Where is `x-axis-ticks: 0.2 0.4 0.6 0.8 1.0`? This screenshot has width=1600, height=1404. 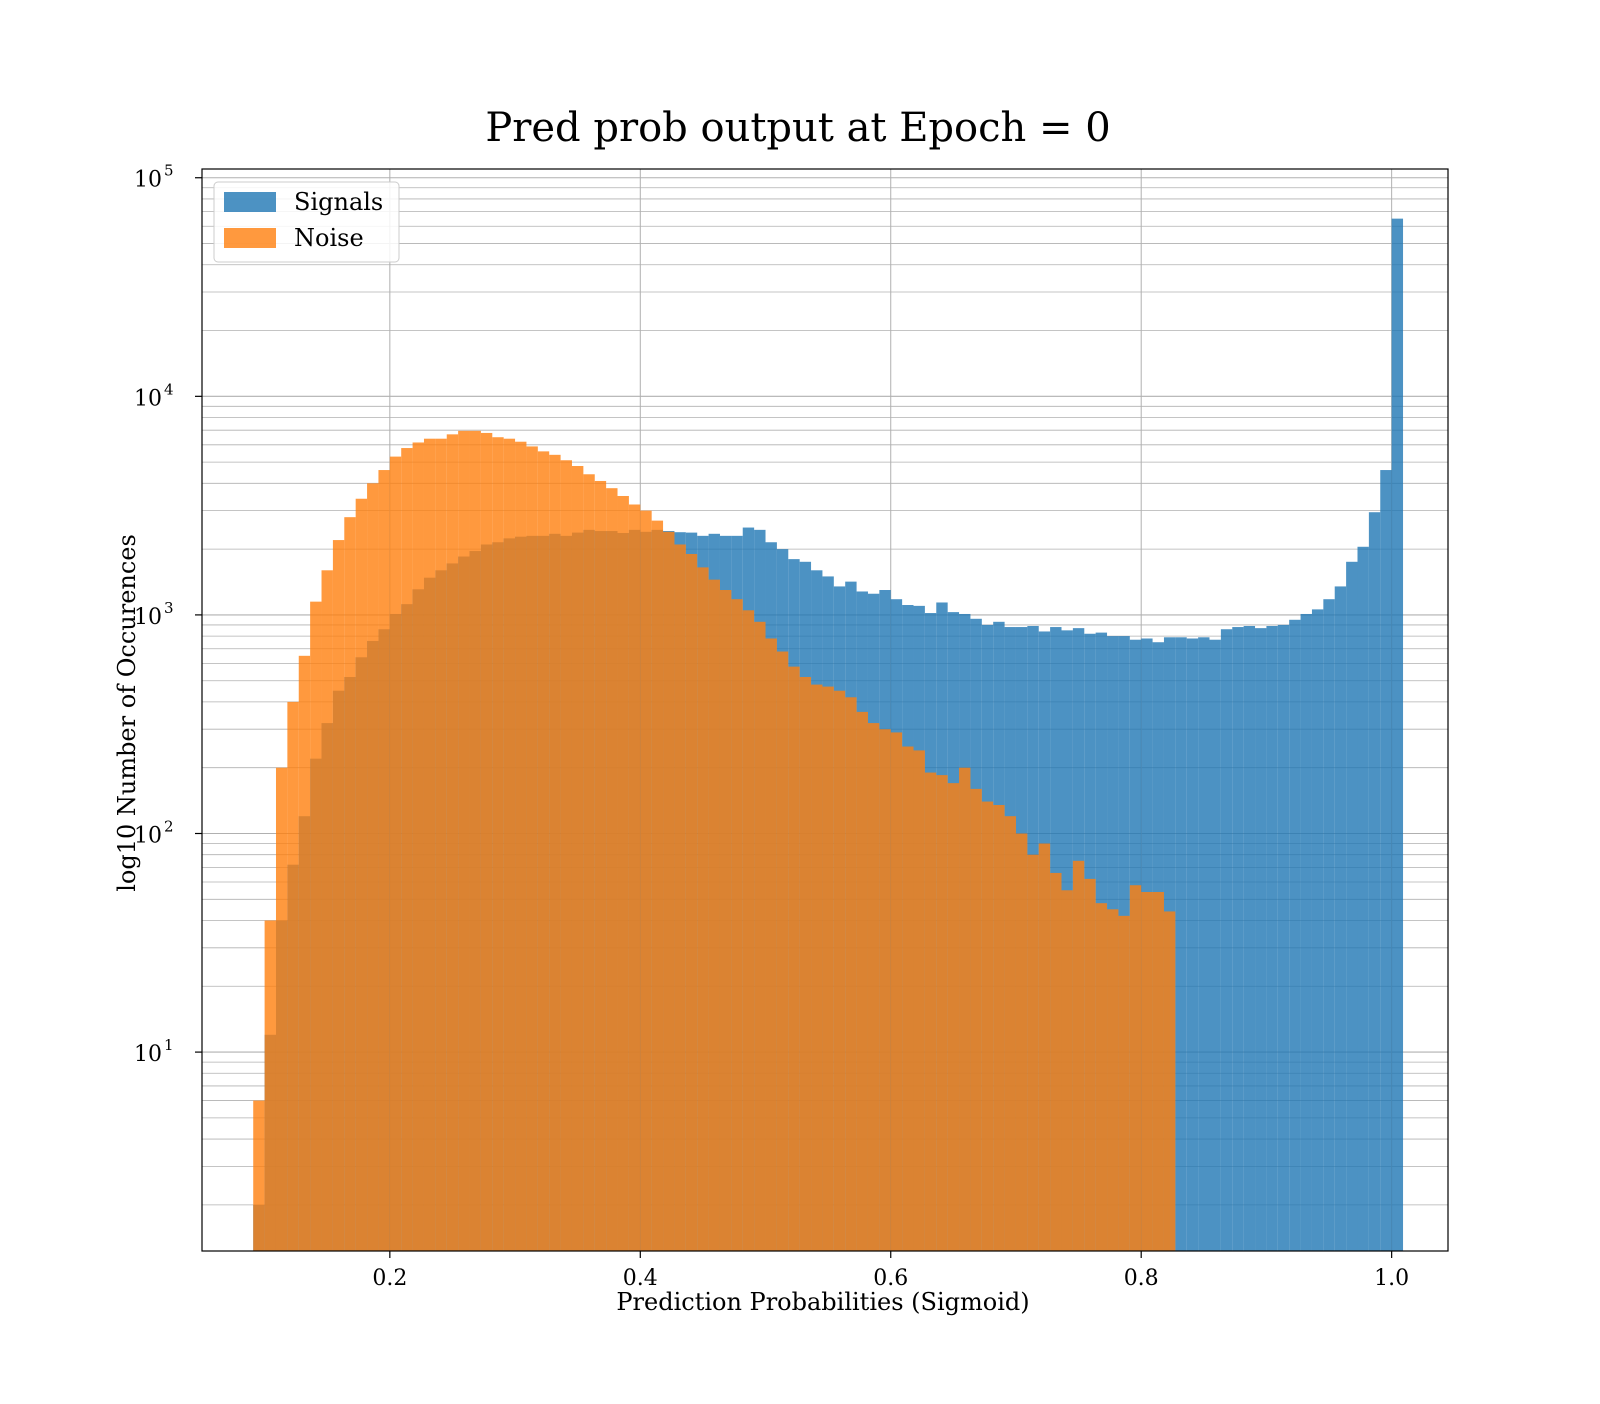 x-axis-ticks: 0.2 0.4 0.6 0.8 1.0 is located at coordinates (890, 1271).